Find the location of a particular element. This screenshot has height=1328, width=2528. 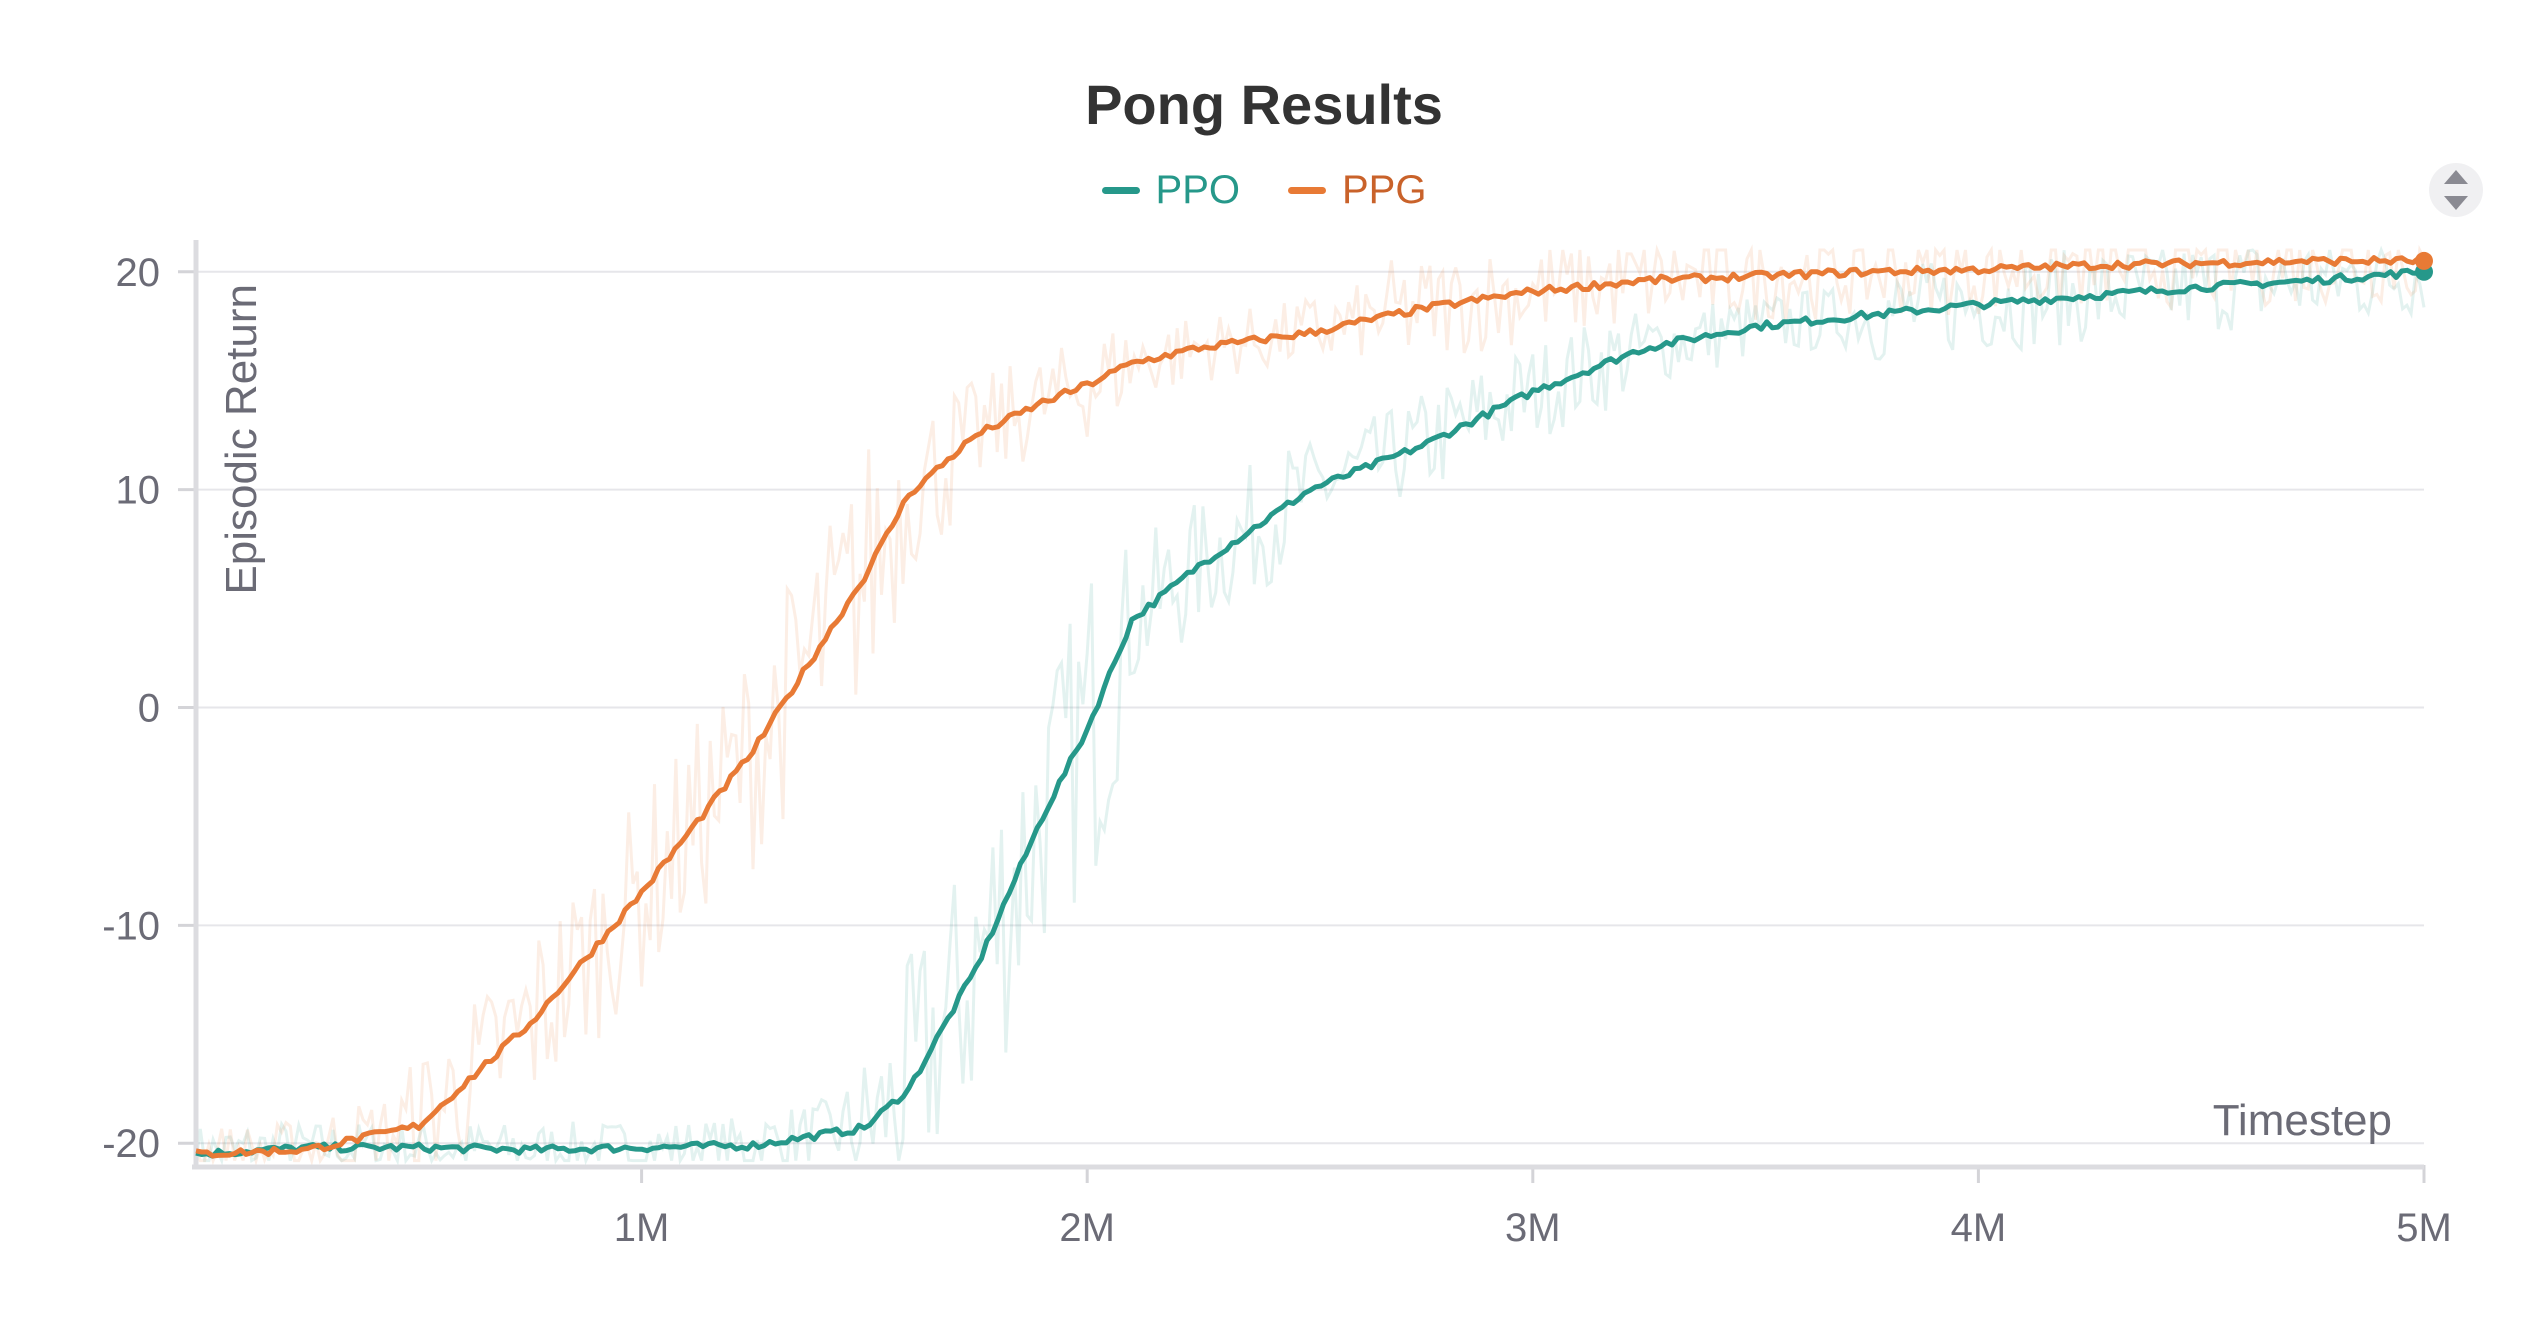

y-tick-label: 0 is located at coordinates (149, 709).